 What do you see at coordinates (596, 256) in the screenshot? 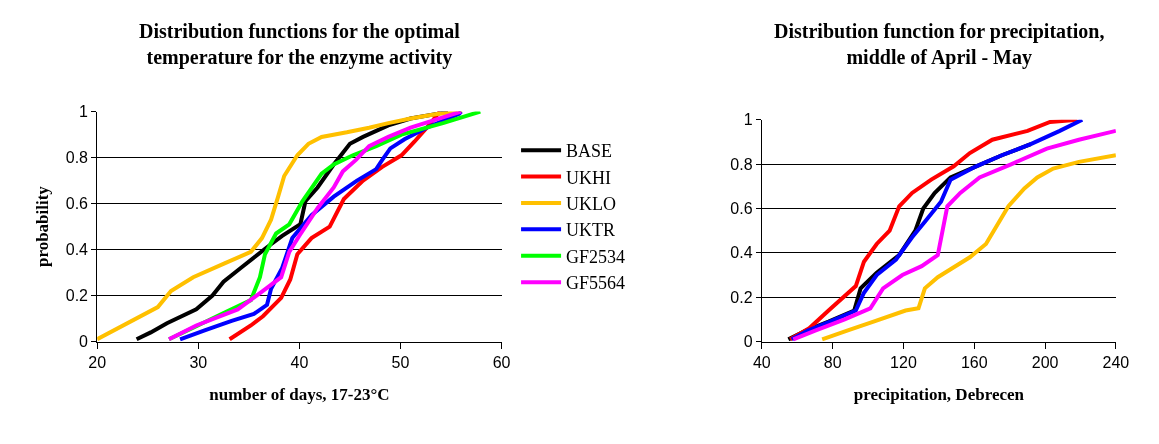
I see `legend-label: GF2534` at bounding box center [596, 256].